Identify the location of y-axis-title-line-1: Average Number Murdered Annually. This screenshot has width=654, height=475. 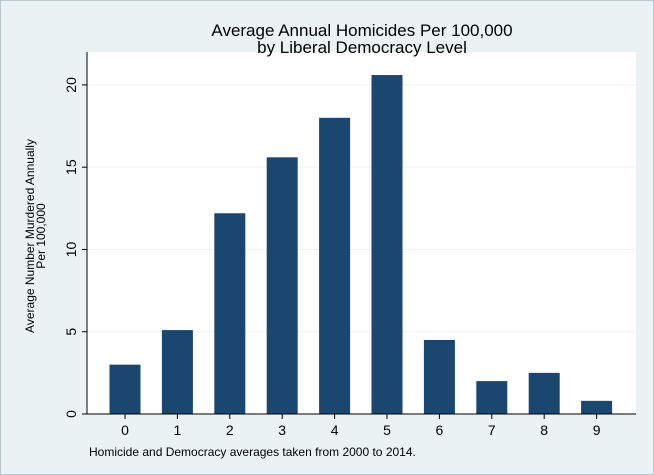
(30, 236).